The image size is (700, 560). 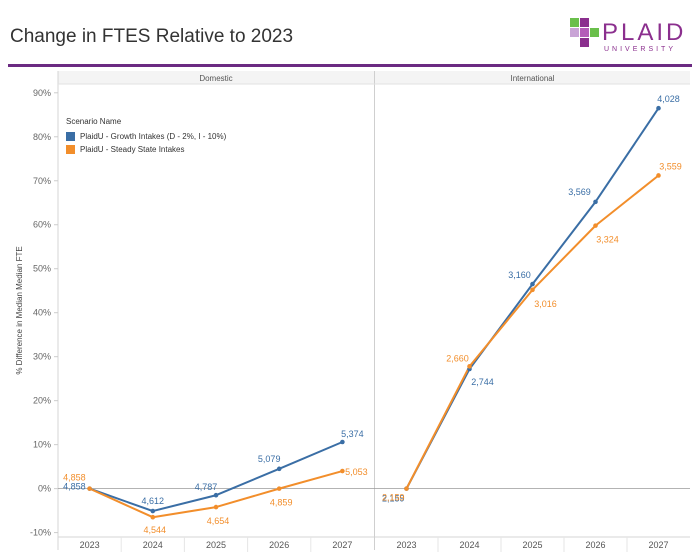 I want to click on plaid-logo: PLAID UNIVERSITY, so click(x=633, y=36).